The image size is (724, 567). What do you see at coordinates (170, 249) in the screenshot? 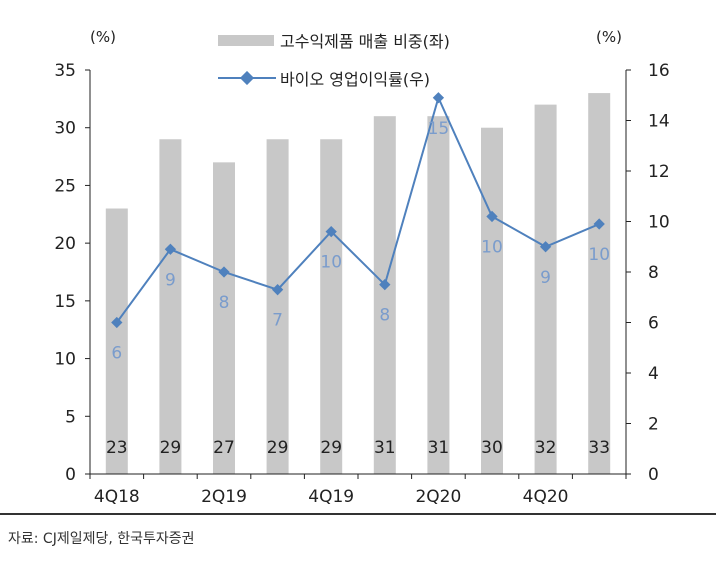
I see `line-marker-1Q19` at bounding box center [170, 249].